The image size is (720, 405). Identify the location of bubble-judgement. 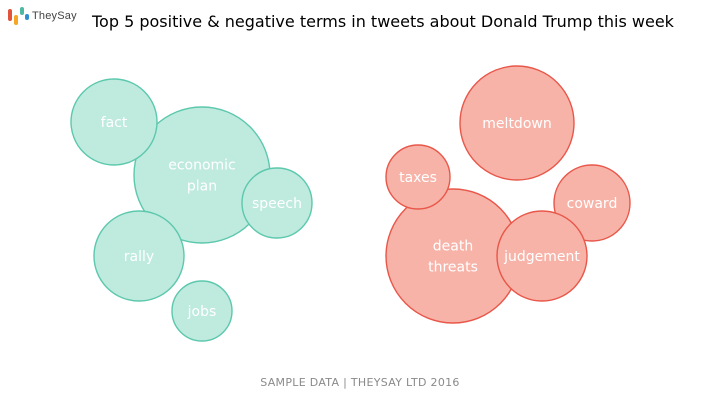
(542, 256).